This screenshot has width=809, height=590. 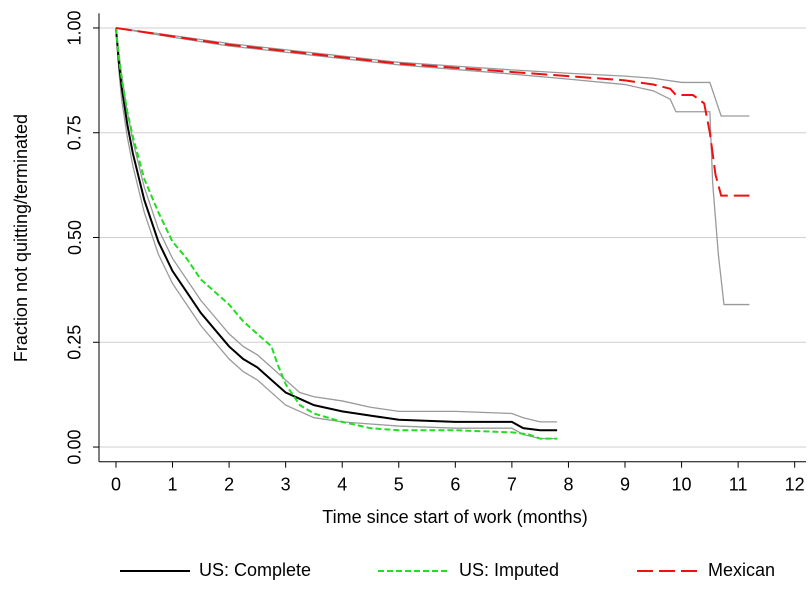 What do you see at coordinates (342, 484) in the screenshot?
I see `x-tick-label: 4` at bounding box center [342, 484].